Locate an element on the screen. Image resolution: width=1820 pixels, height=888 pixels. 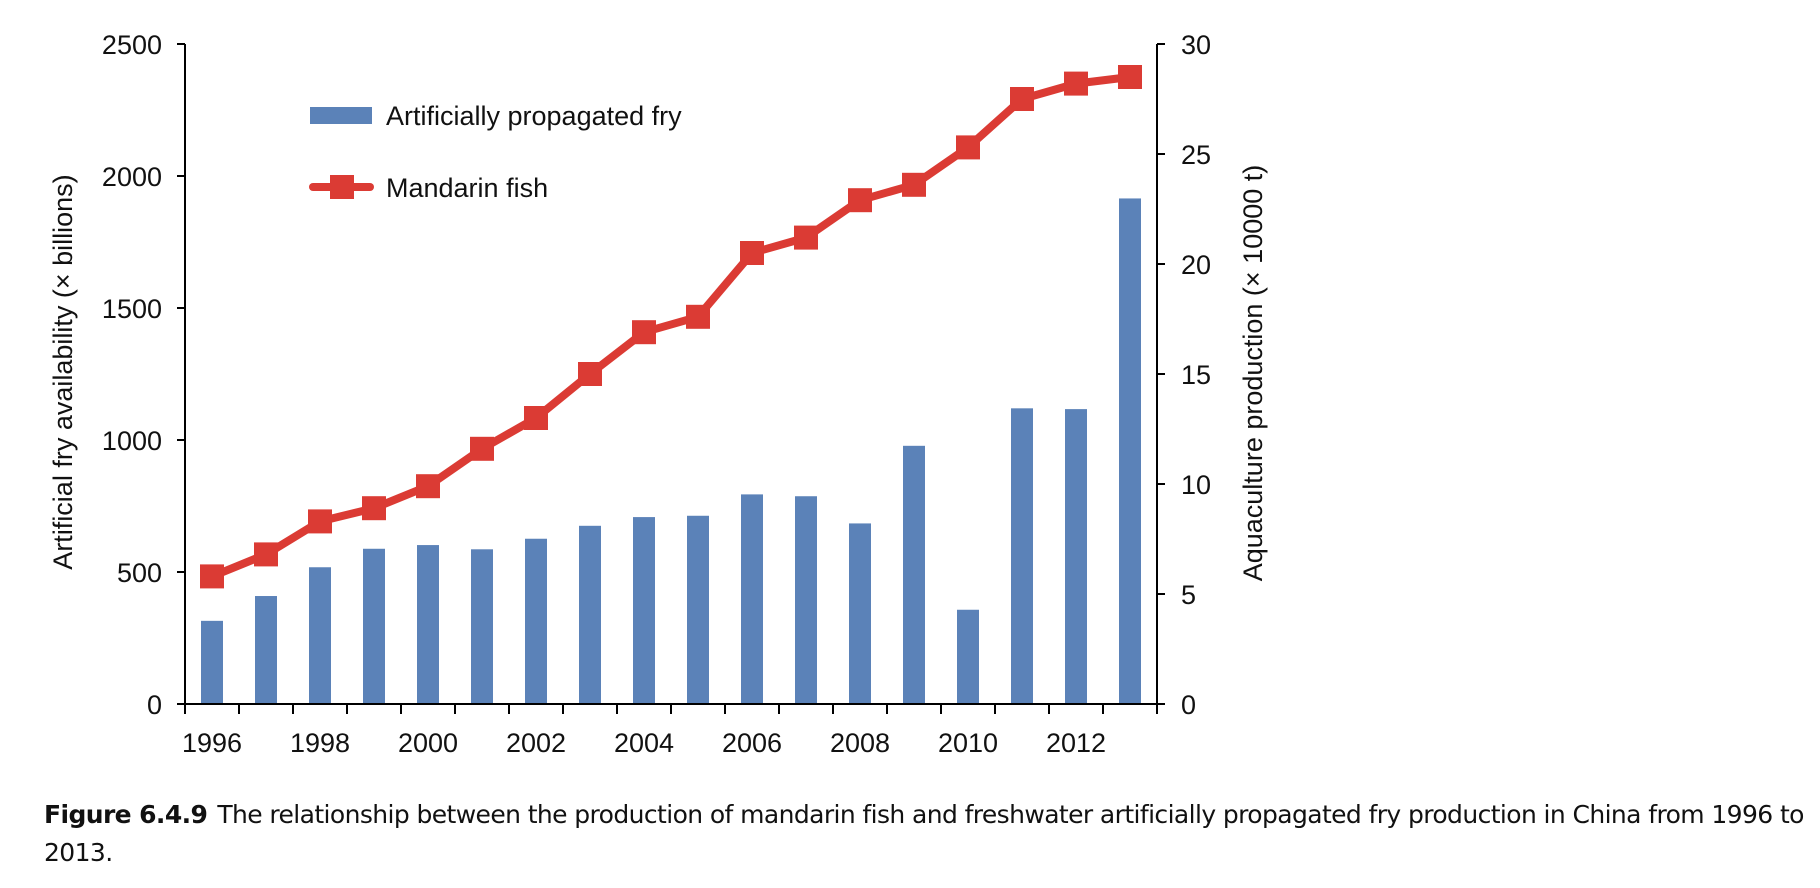
bar-2003 is located at coordinates (590, 614).